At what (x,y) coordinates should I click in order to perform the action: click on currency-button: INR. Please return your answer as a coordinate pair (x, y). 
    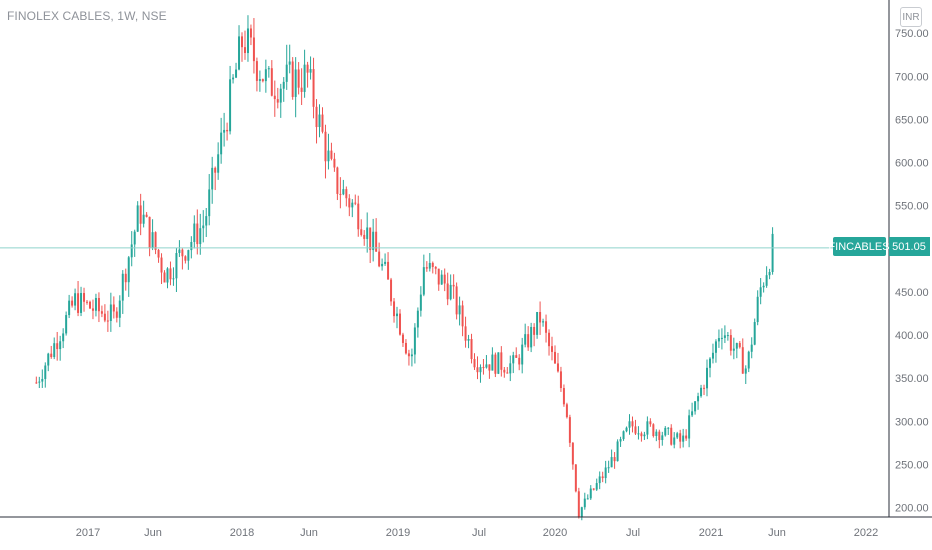
    Looking at the image, I should click on (911, 17).